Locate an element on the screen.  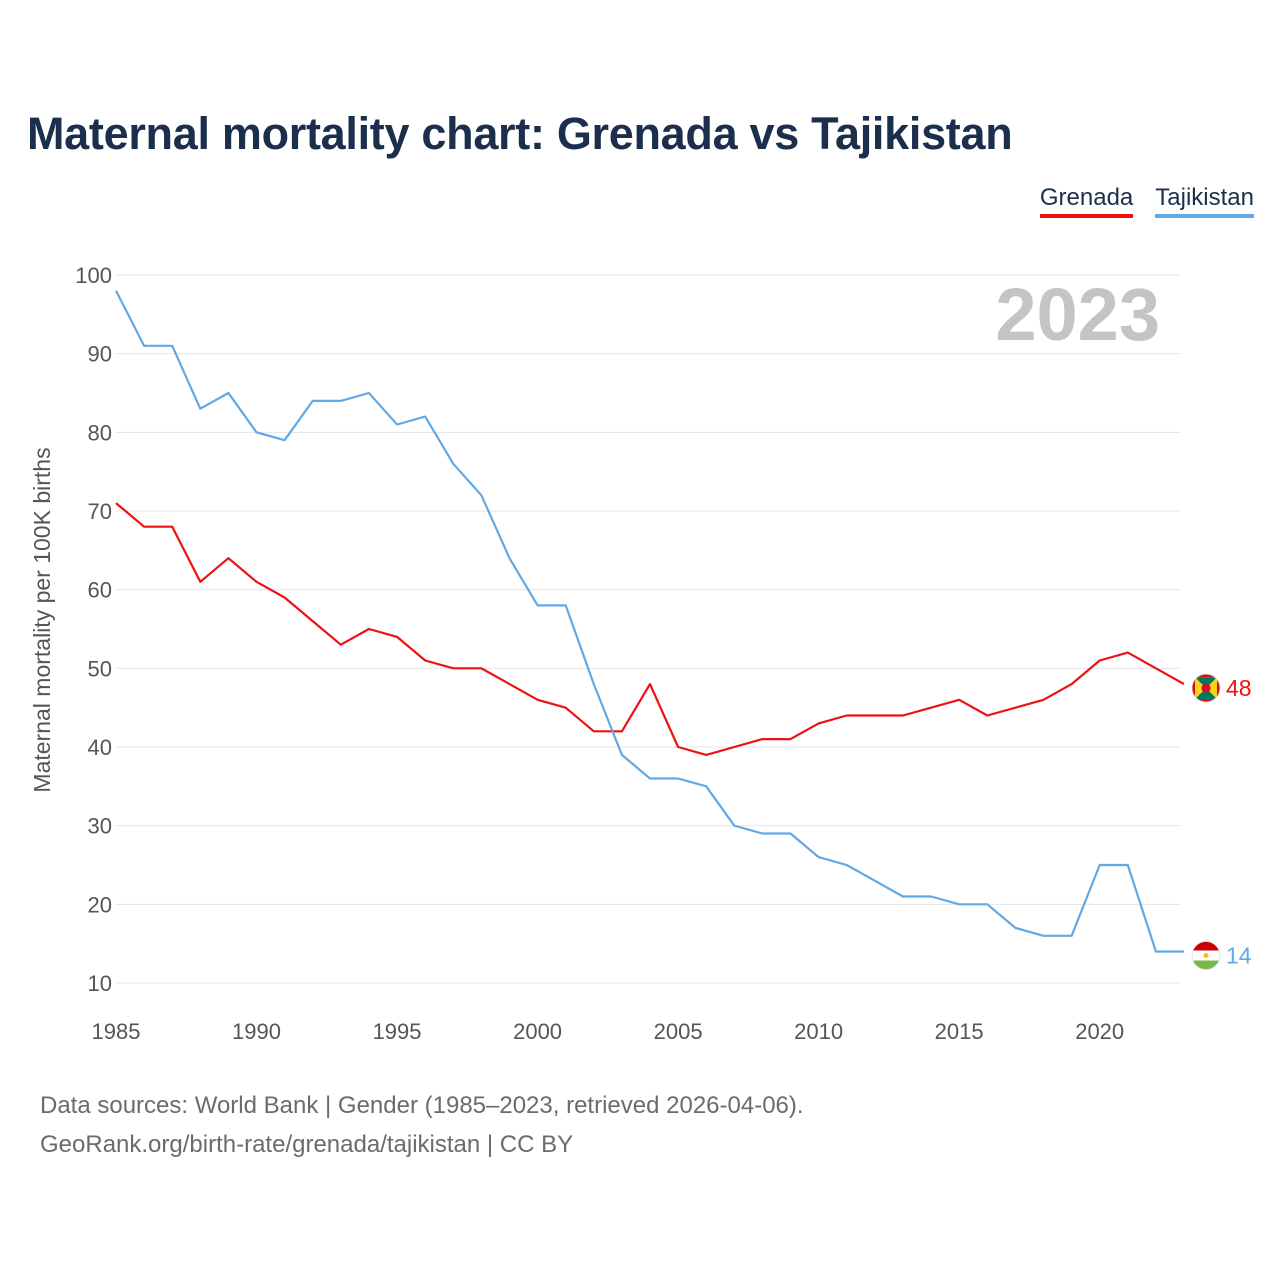
x-tick-label: 1995 is located at coordinates (397, 1031).